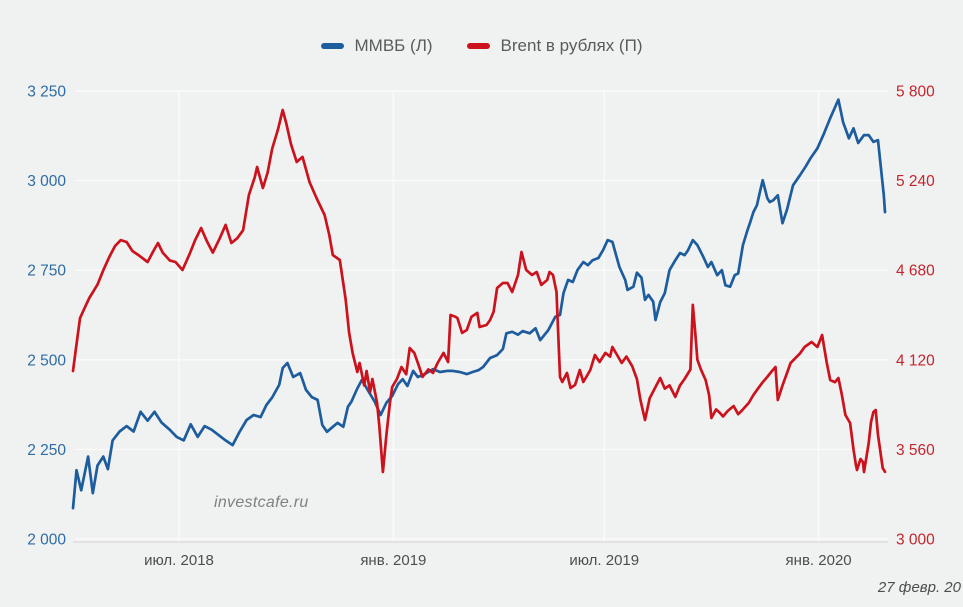 The height and width of the screenshot is (607, 963). I want to click on y-axis-left-tick-label: 2 000, so click(46, 540).